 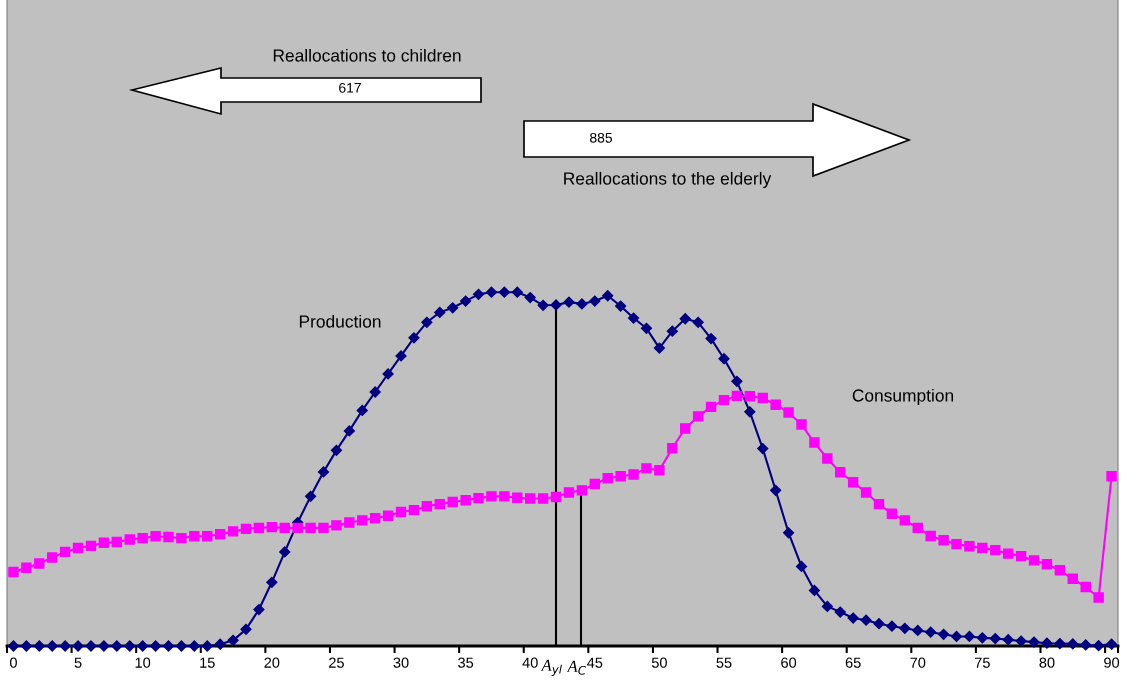 What do you see at coordinates (143, 662) in the screenshot?
I see `x-tick-label: 10` at bounding box center [143, 662].